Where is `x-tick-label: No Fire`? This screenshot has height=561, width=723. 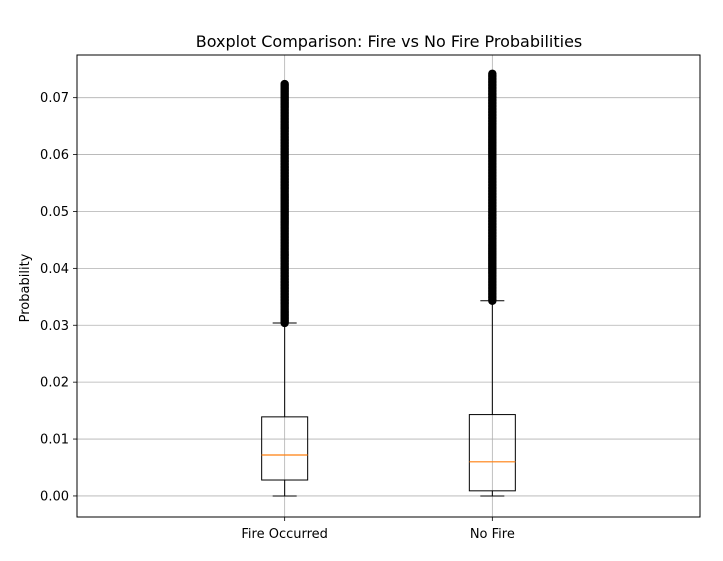 x-tick-label: No Fire is located at coordinates (492, 534).